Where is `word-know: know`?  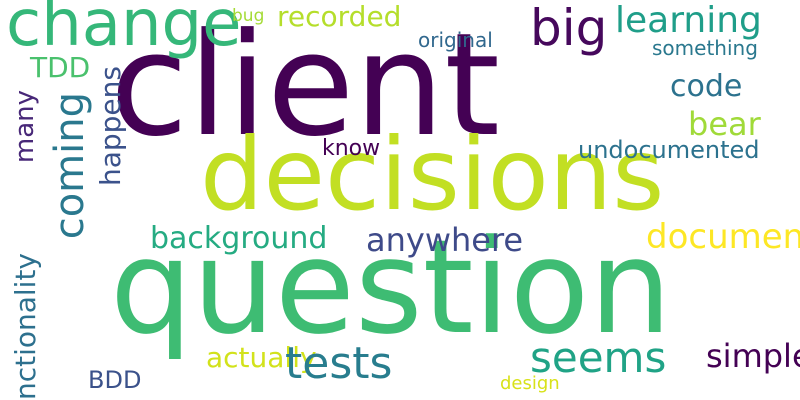 word-know: know is located at coordinates (351, 148).